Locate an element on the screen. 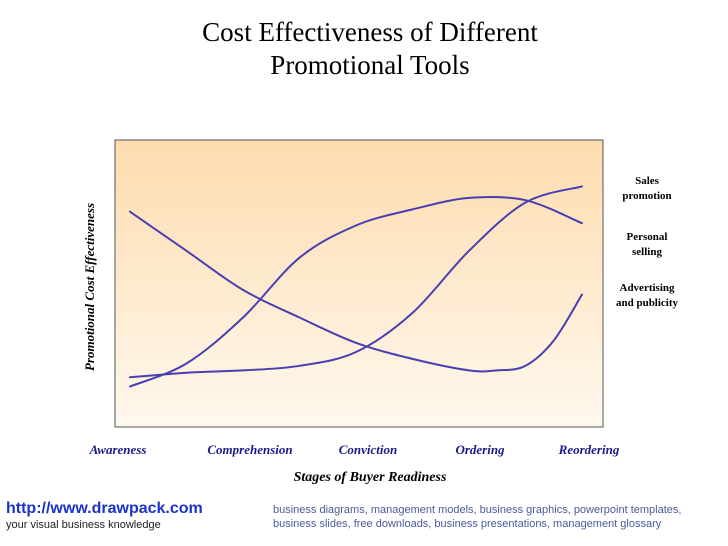 The image size is (728, 546). footer-tagline: your visual business knowledge is located at coordinates (83, 525).